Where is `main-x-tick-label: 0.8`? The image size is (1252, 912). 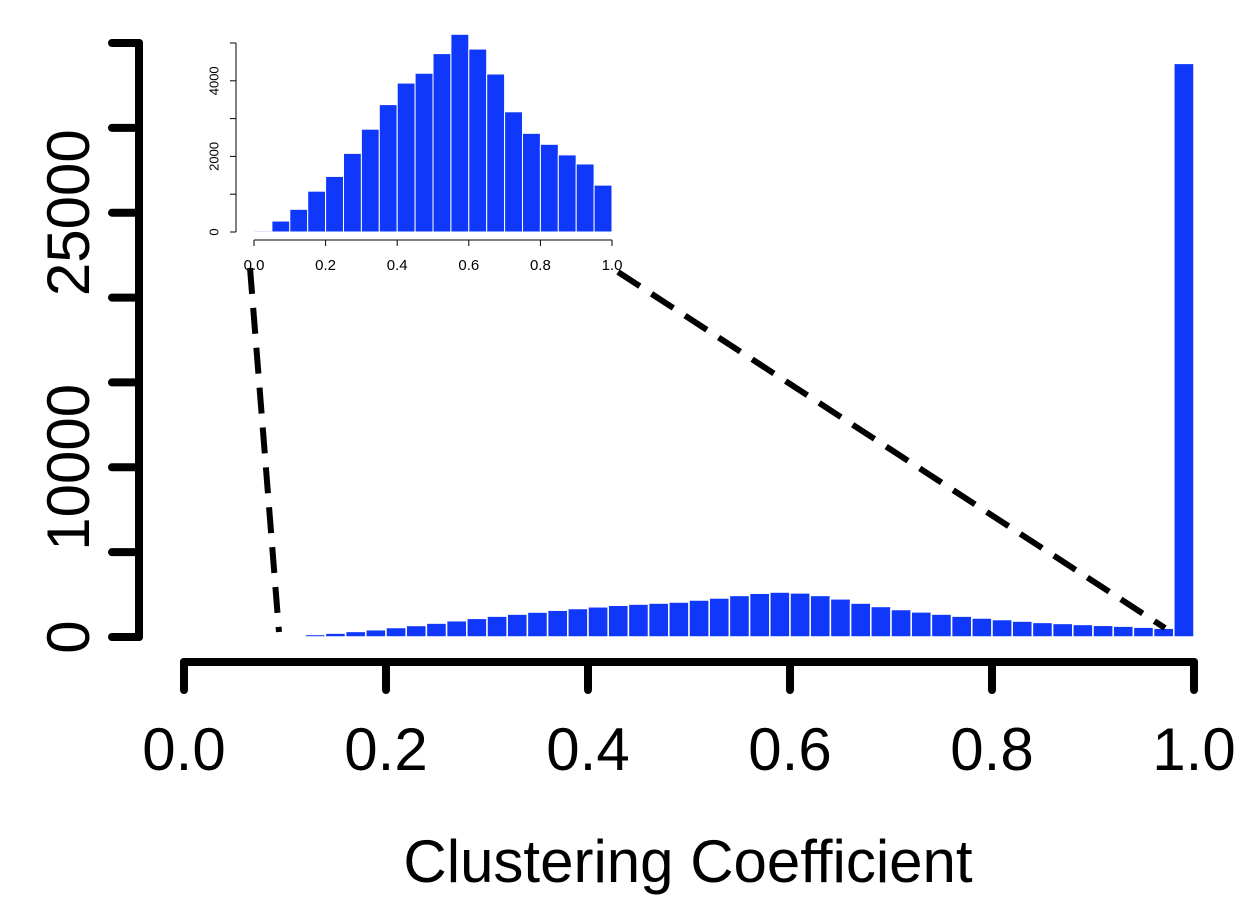 main-x-tick-label: 0.8 is located at coordinates (991, 749).